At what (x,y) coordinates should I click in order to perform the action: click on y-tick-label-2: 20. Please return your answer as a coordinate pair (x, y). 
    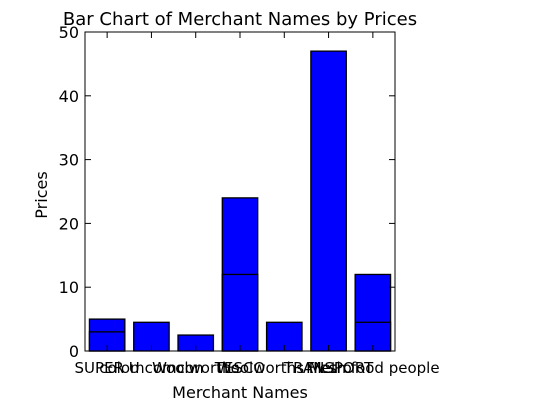
    Looking at the image, I should click on (69, 223).